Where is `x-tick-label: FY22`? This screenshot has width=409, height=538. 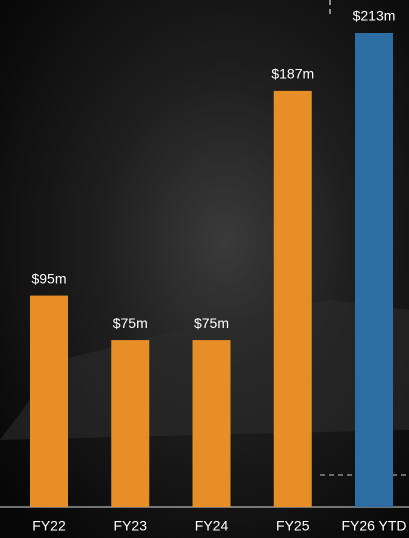 x-tick-label: FY22 is located at coordinates (49, 526).